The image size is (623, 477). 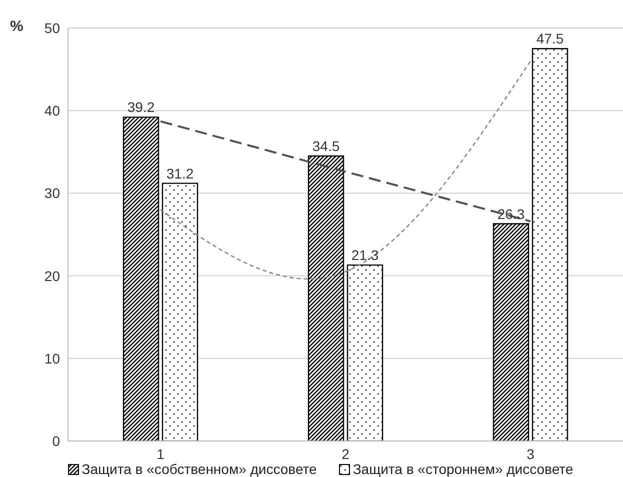 I want to click on data-label: 21.3, so click(x=365, y=255).